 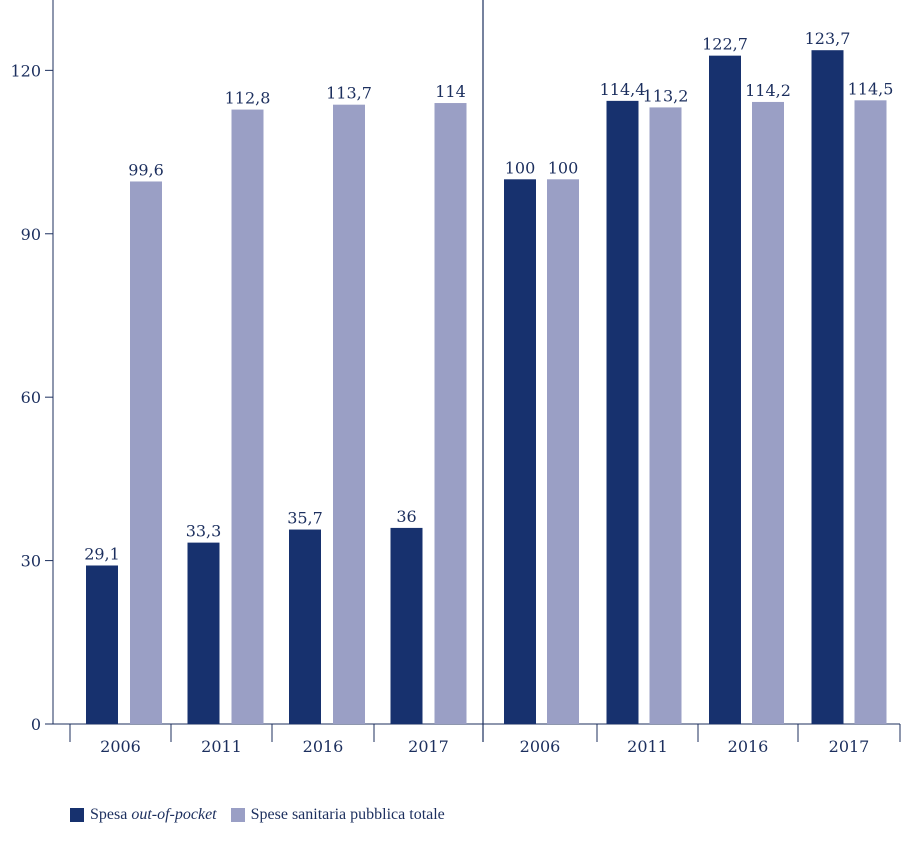 I want to click on data-label: 122,7, so click(x=725, y=44).